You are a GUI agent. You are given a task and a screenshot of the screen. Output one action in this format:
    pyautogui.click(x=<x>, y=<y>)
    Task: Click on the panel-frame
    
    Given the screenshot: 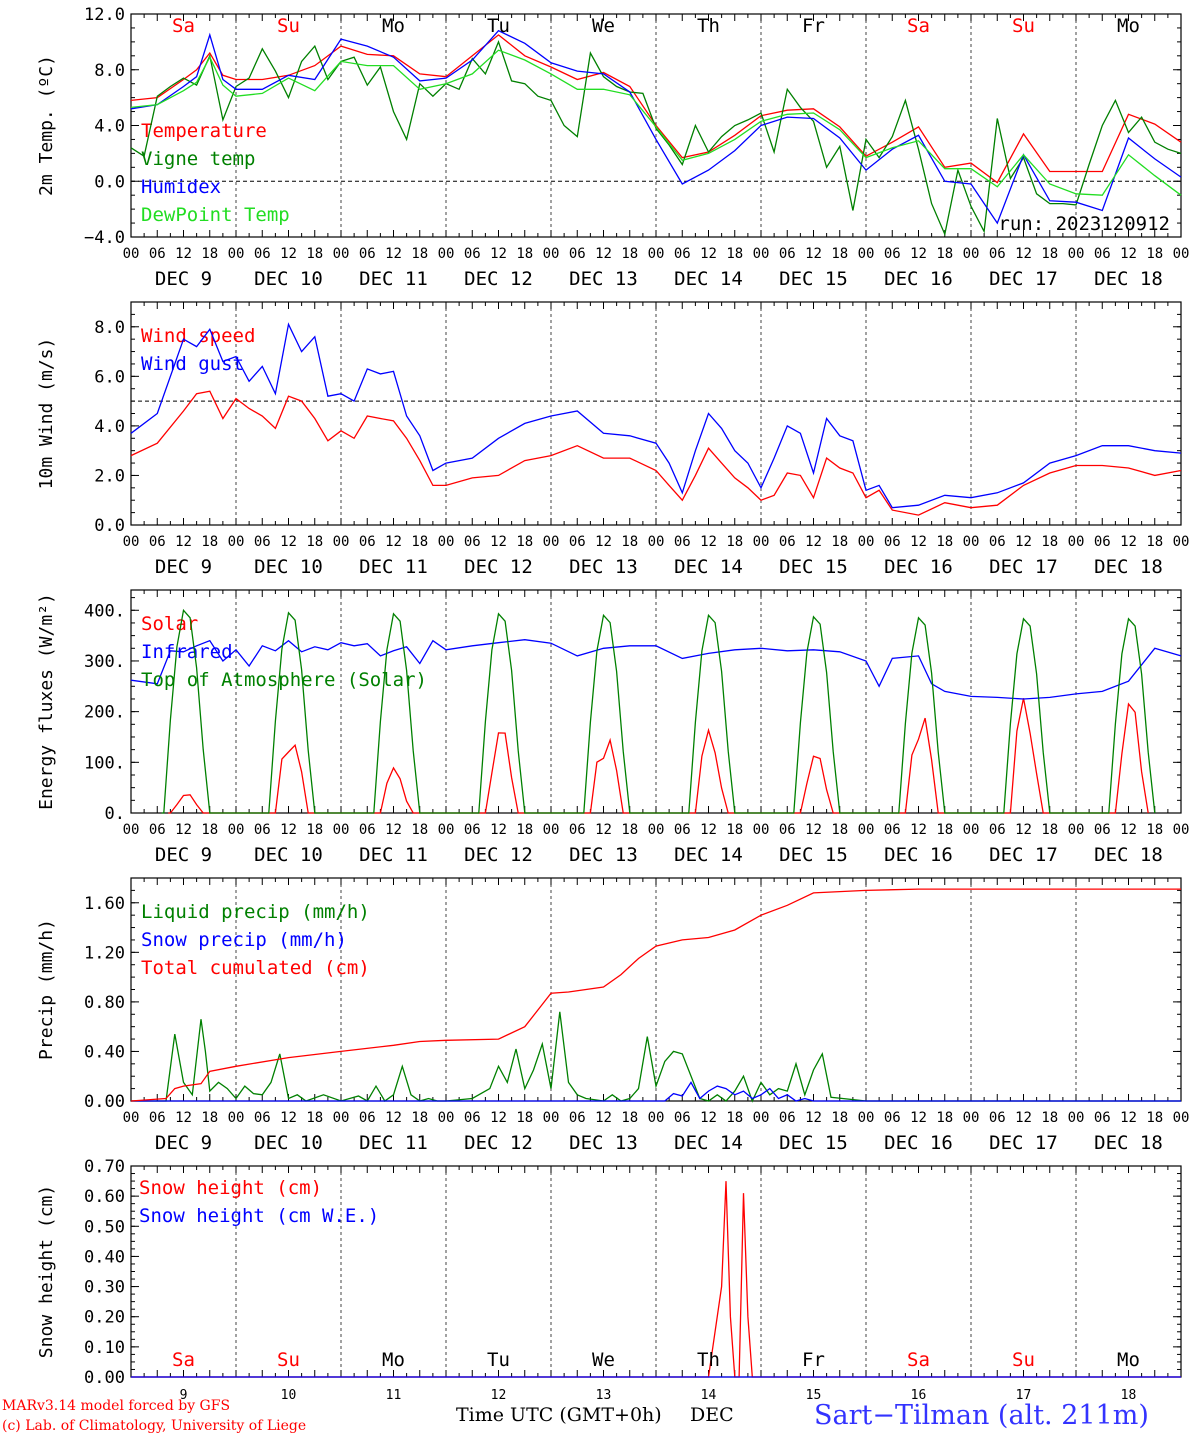 What is the action you would take?
    pyautogui.click(x=656, y=413)
    